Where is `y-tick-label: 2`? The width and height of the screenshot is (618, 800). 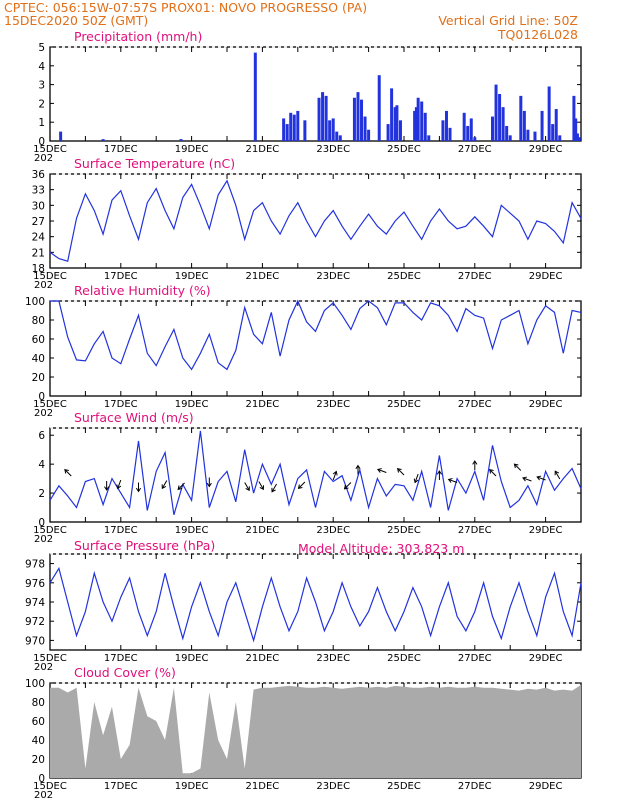
y-tick-label: 2 is located at coordinates (41, 494).